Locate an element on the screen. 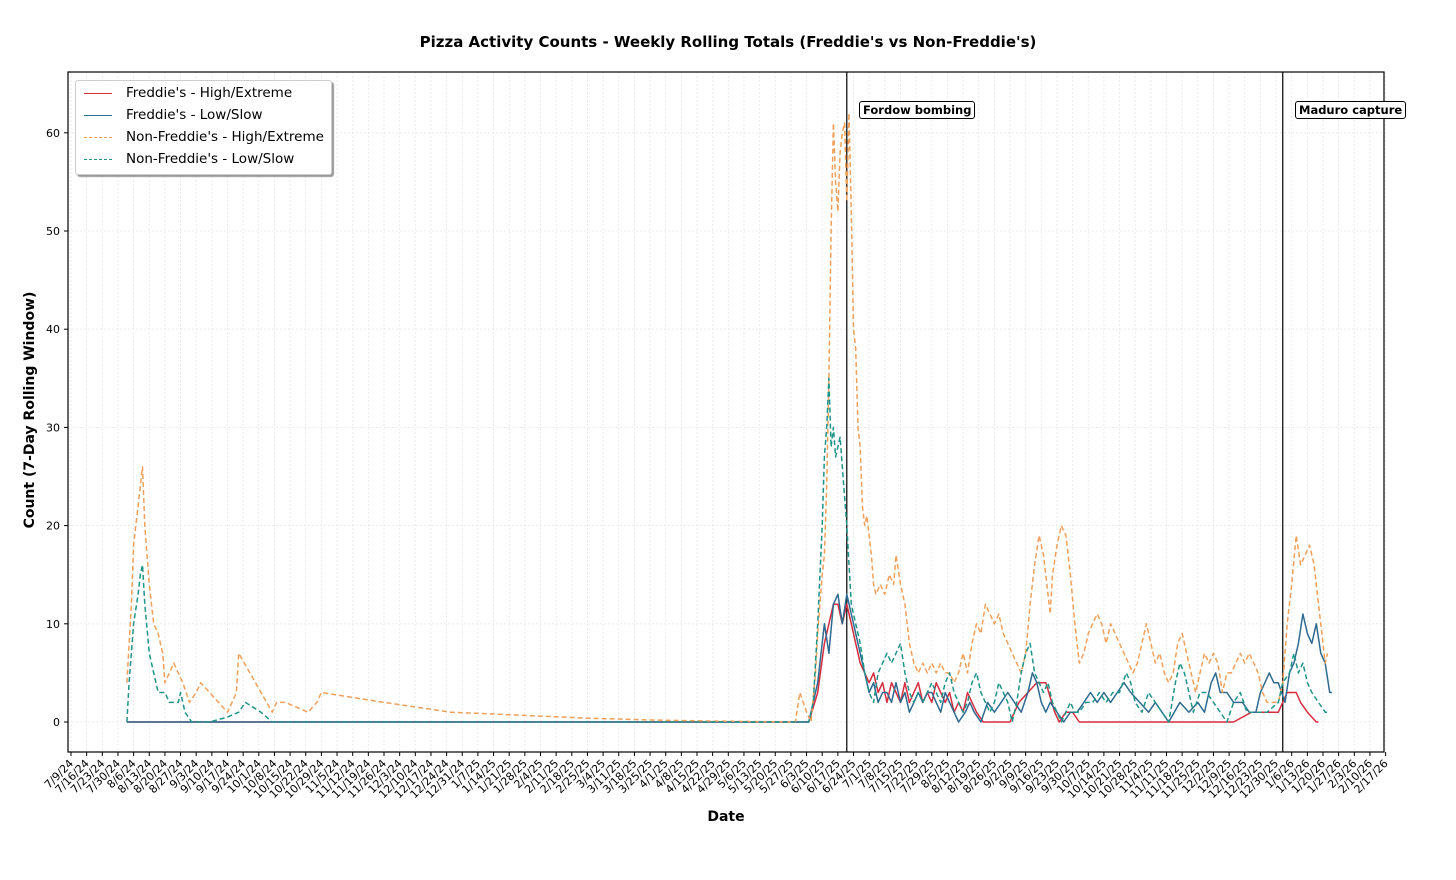 The width and height of the screenshot is (1456, 880). svg-text: 50 is located at coordinates (53, 231).